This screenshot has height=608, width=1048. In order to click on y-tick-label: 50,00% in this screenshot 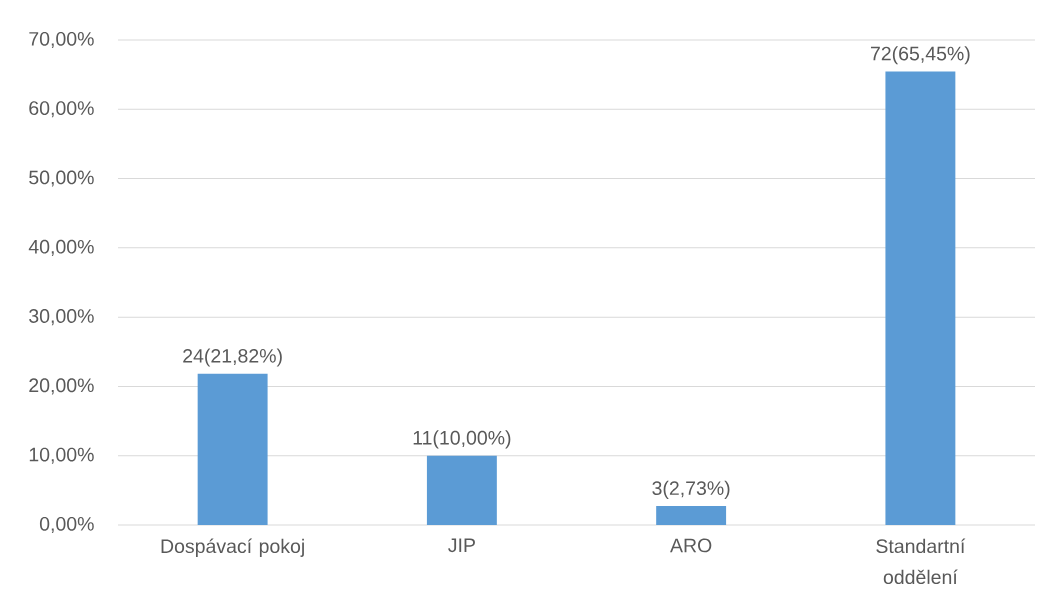, I will do `click(61, 178)`.